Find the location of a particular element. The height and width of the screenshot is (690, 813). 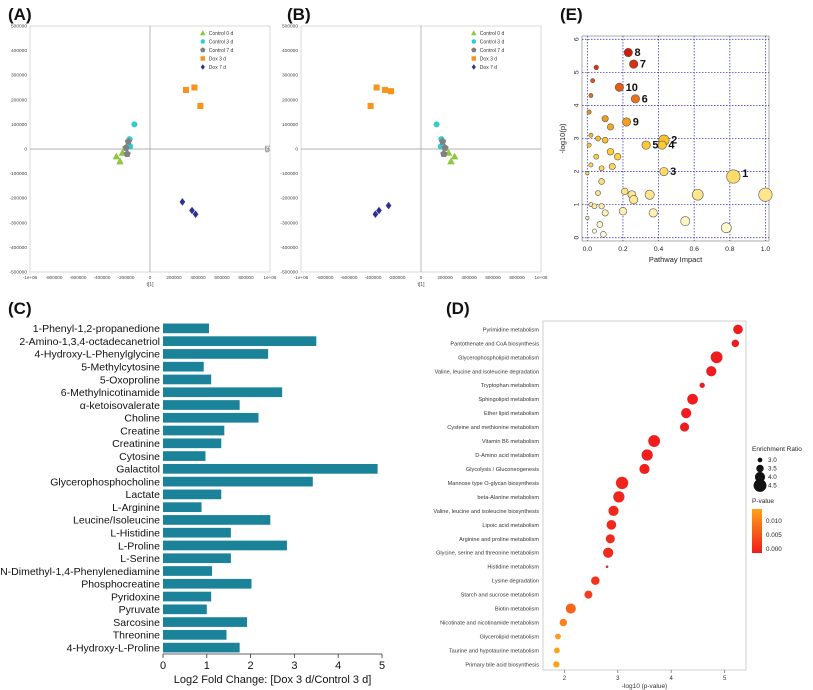

pathway-label: Biotin metabolism is located at coordinates (517, 610).